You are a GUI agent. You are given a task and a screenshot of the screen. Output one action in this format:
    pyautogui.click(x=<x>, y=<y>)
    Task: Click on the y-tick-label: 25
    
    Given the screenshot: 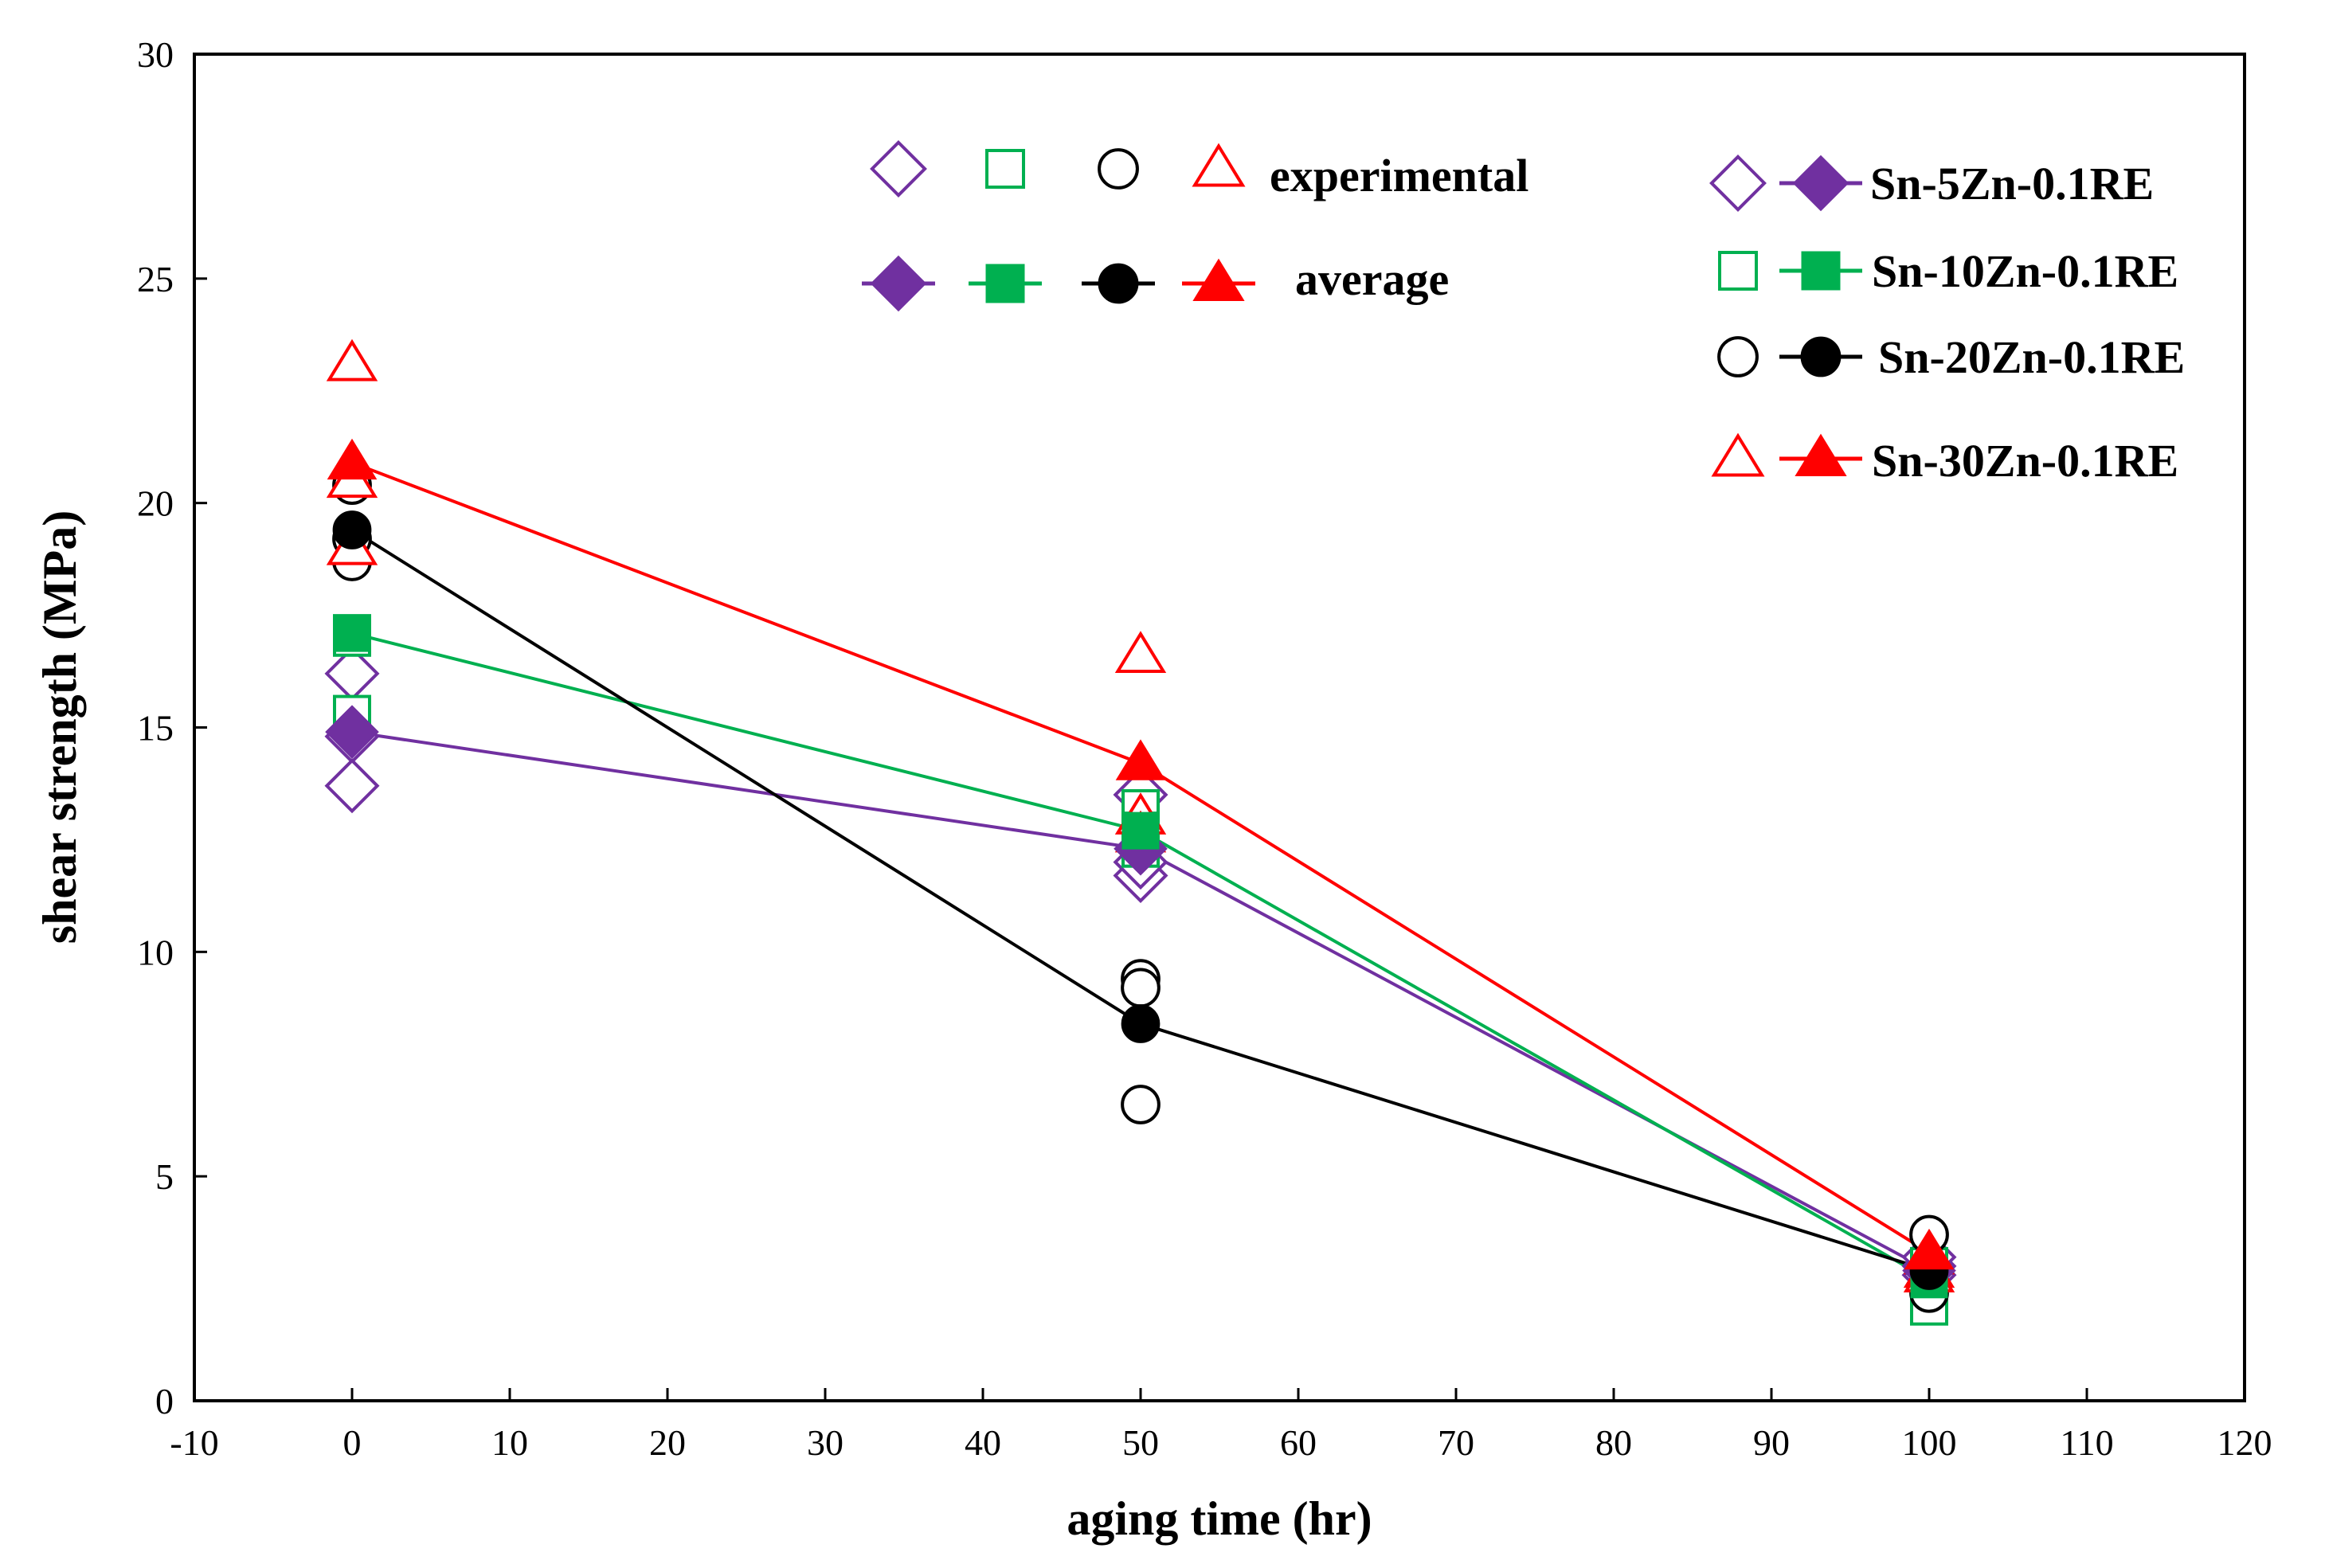 What is the action you would take?
    pyautogui.click(x=155, y=279)
    